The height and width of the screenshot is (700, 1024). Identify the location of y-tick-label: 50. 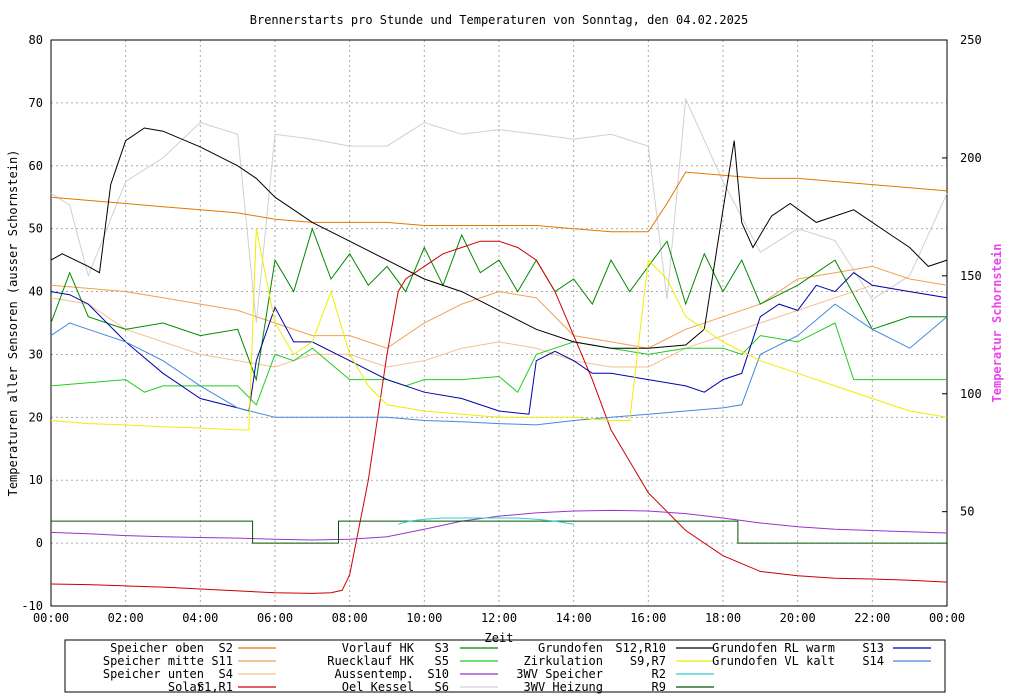
(36, 229).